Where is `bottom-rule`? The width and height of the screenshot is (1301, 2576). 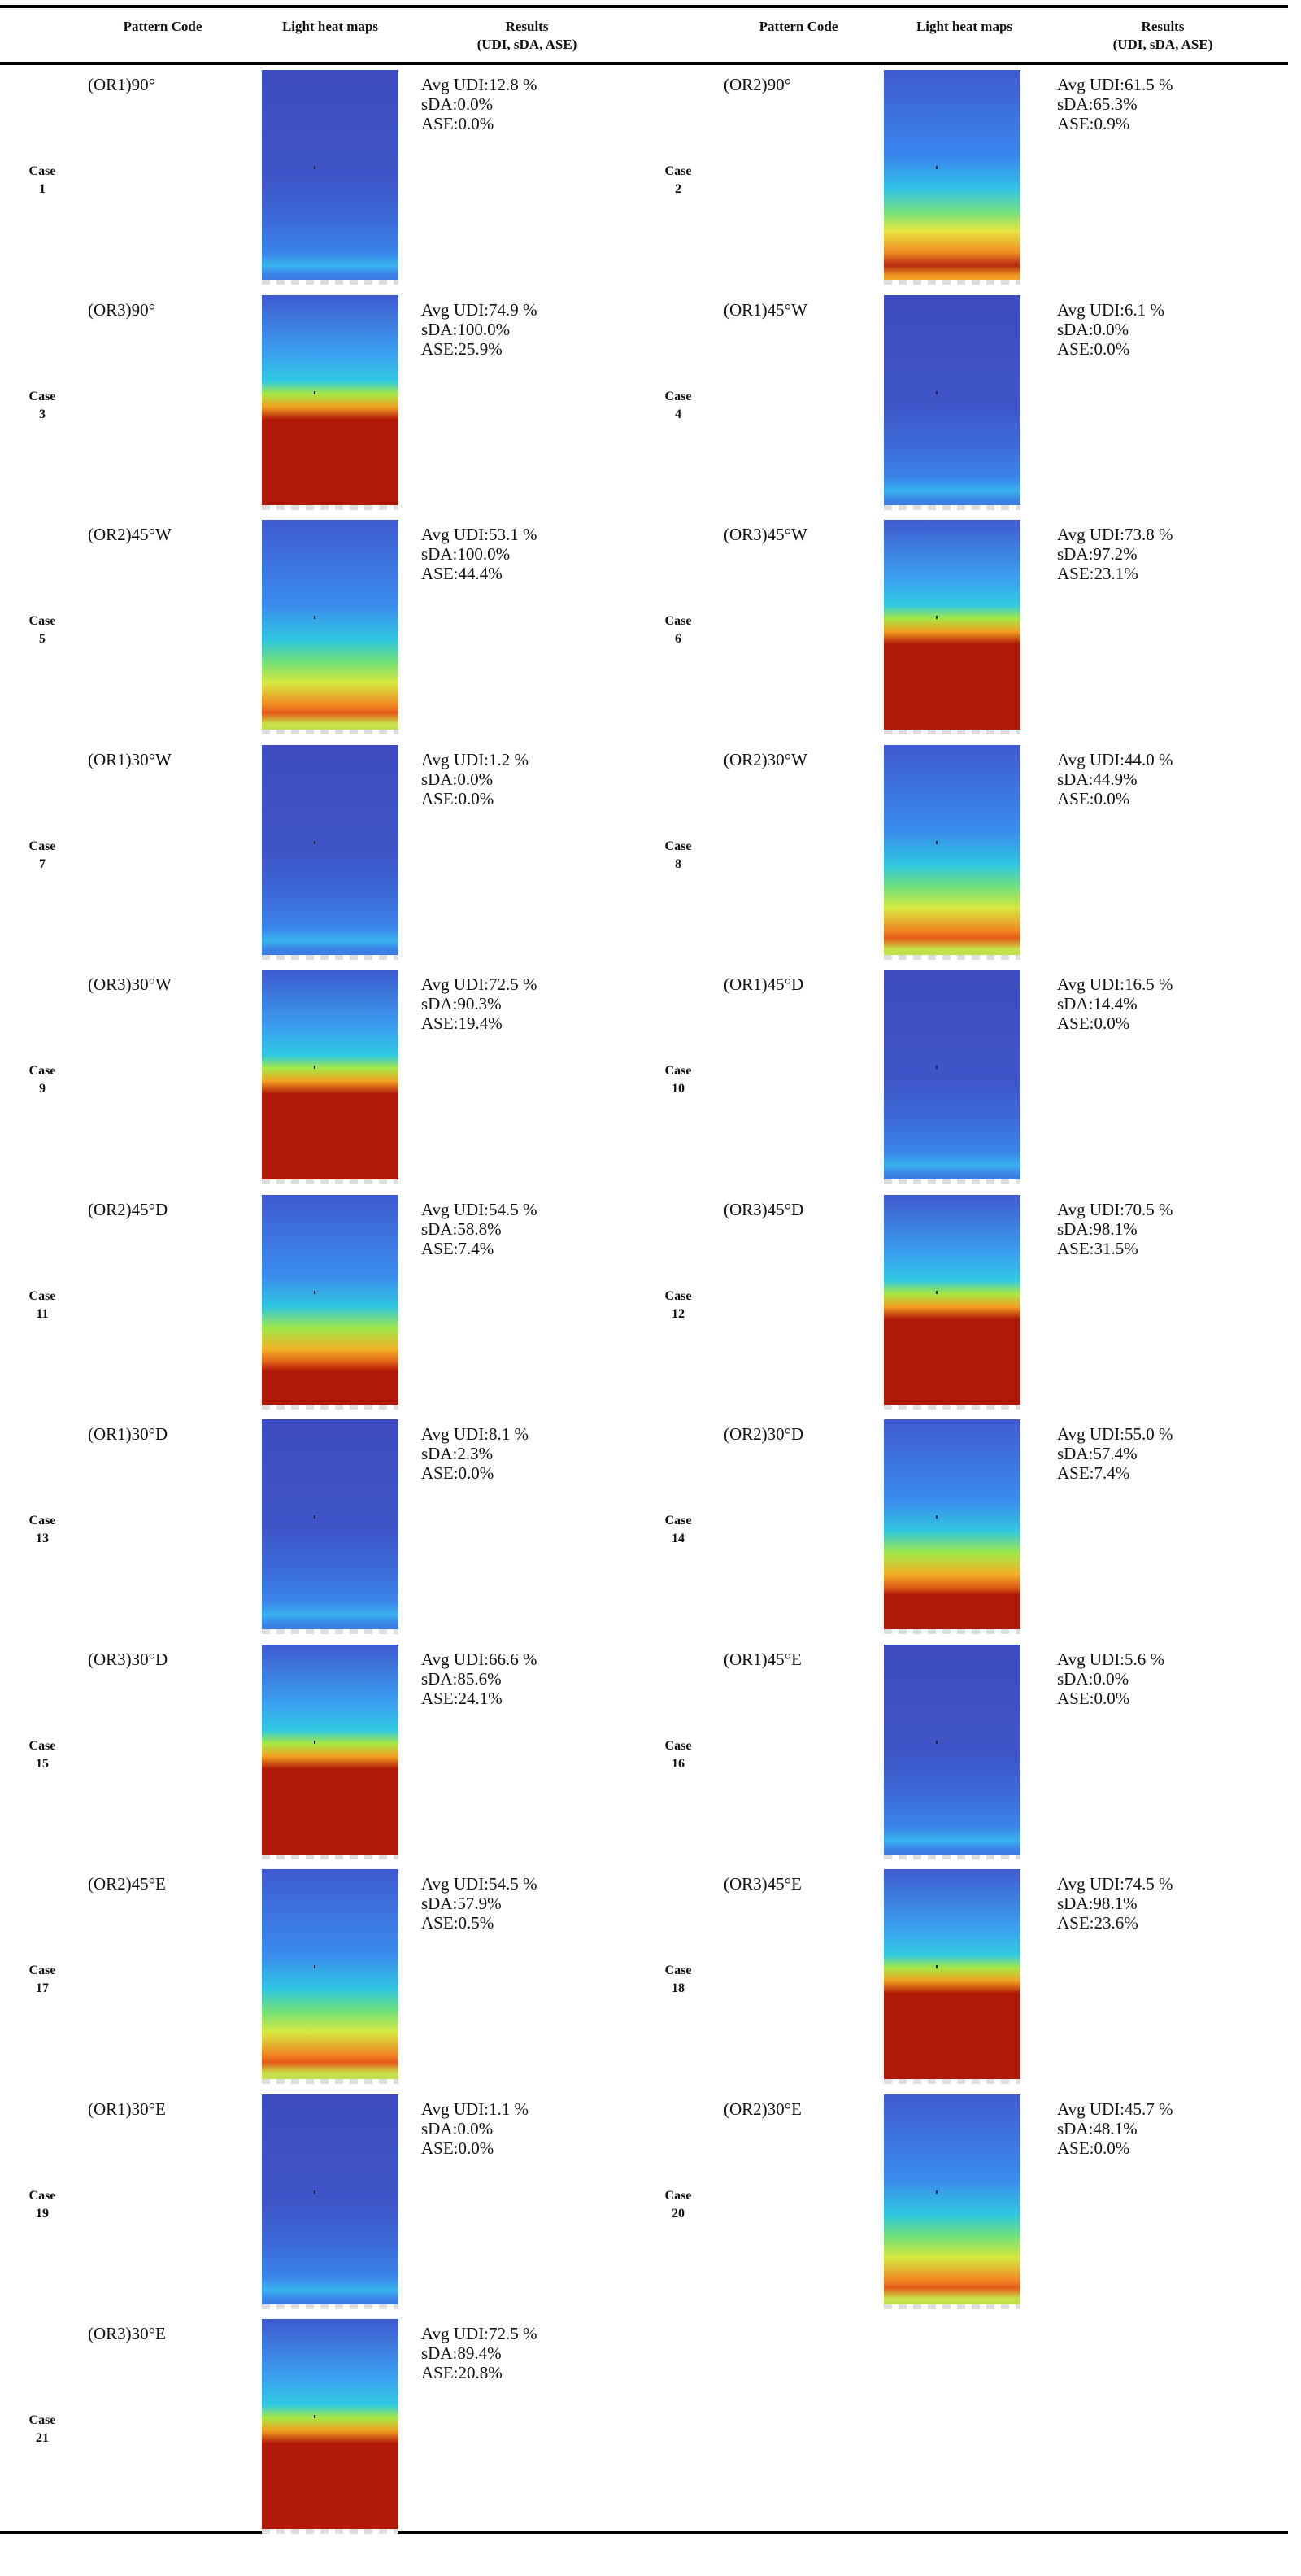
bottom-rule is located at coordinates (644, 2532).